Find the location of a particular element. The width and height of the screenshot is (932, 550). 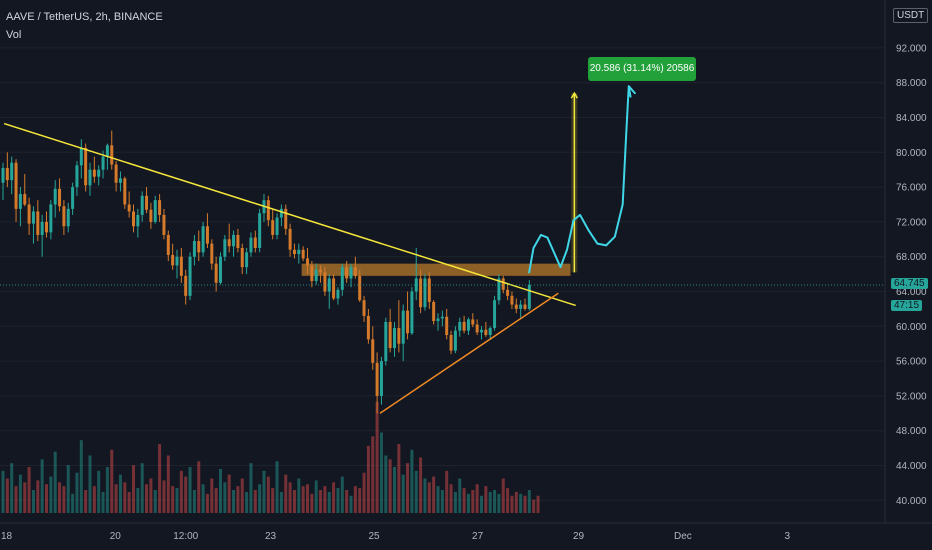

symbol-title: AAVE / TetherUS, 2h, BINANCE is located at coordinates (84, 17).